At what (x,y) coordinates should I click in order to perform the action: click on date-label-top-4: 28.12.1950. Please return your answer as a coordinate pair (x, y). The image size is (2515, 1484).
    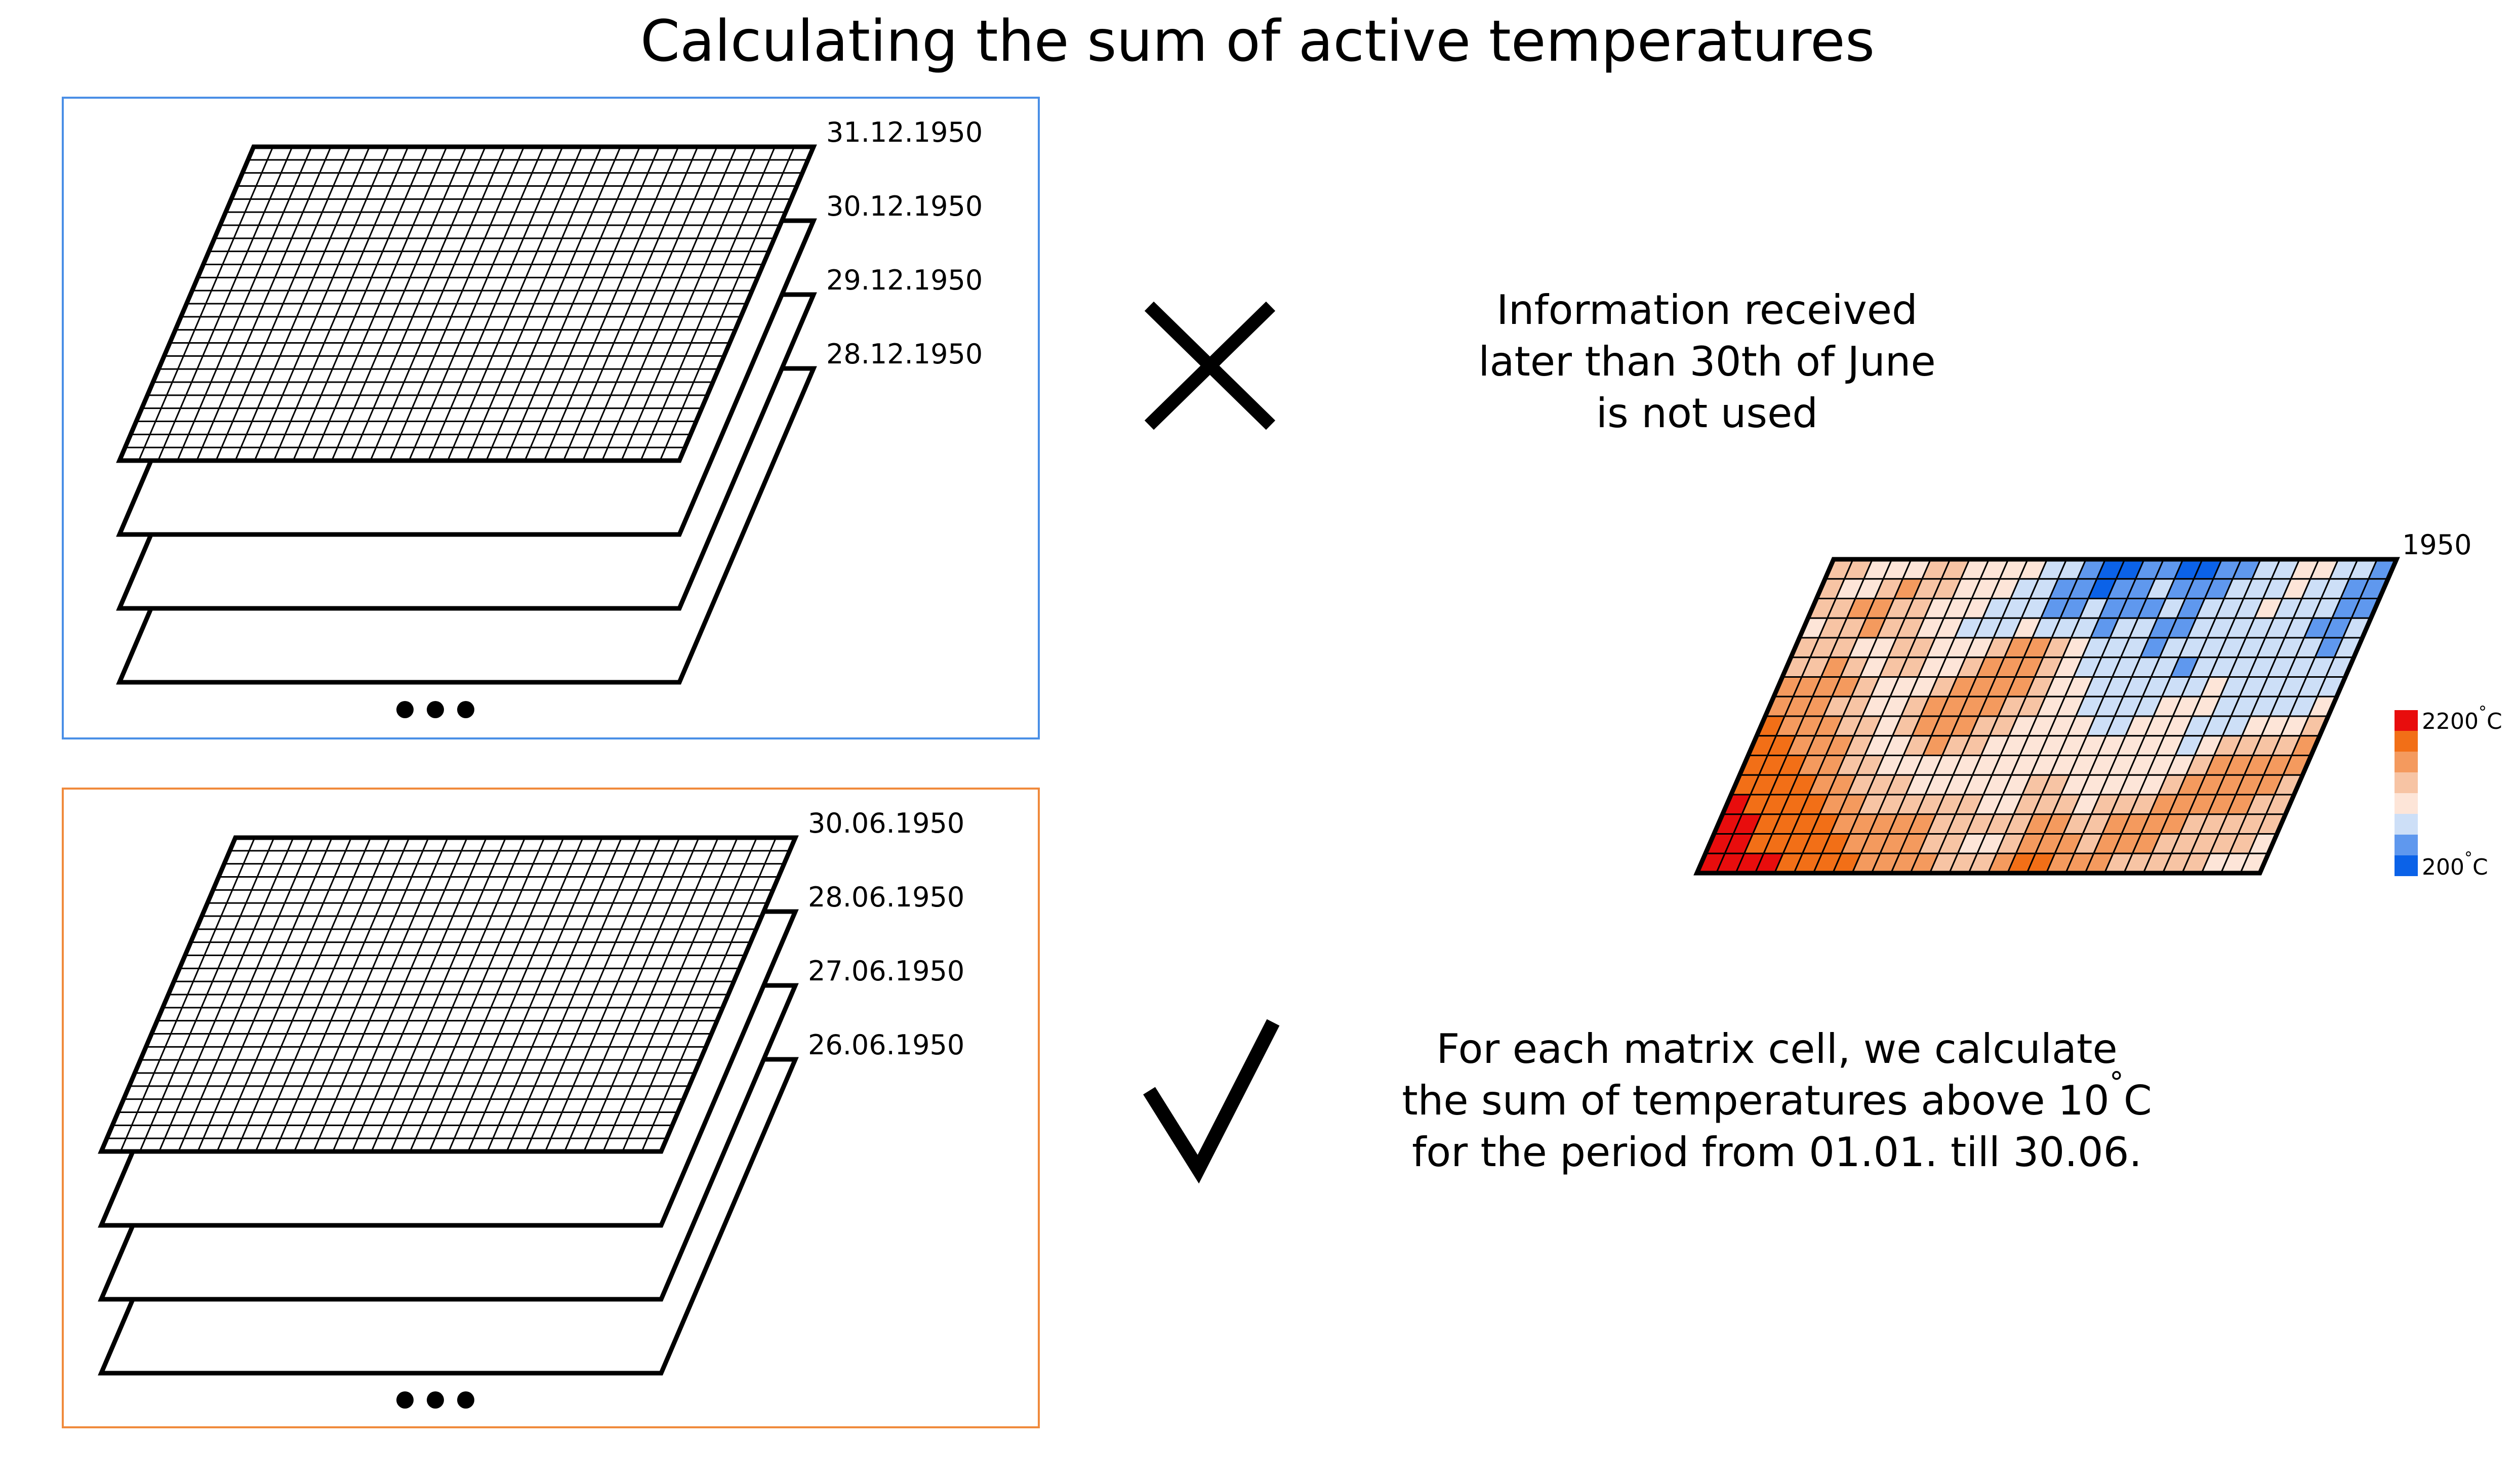
    Looking at the image, I should click on (904, 354).